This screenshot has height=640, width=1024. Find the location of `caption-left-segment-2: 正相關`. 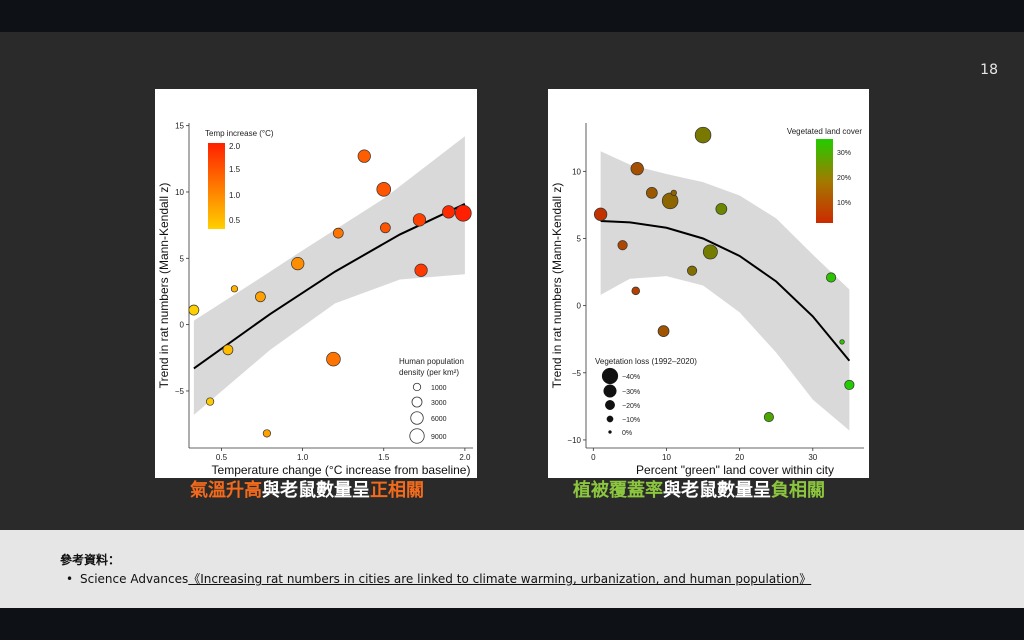

caption-left-segment-2: 正相關 is located at coordinates (397, 490).